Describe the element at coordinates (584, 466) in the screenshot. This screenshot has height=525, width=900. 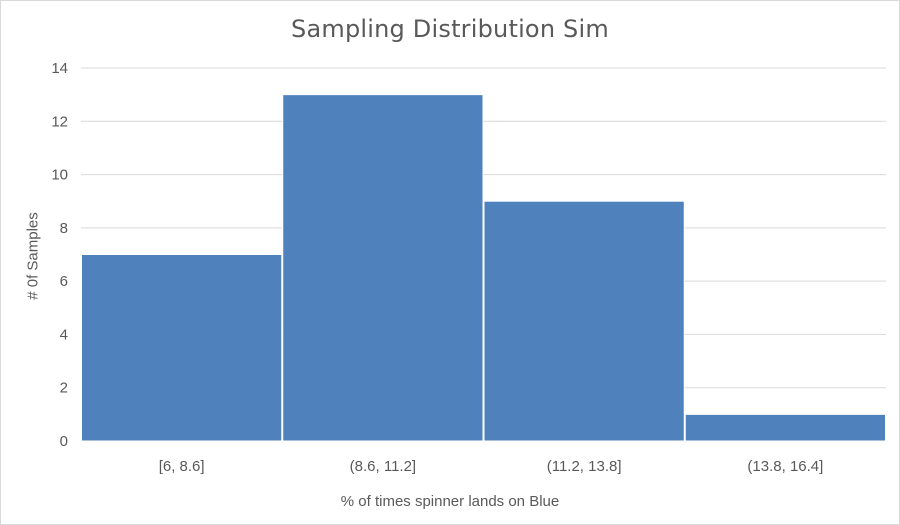
I see `x-tick-label: (11.2, 13.8]` at that location.